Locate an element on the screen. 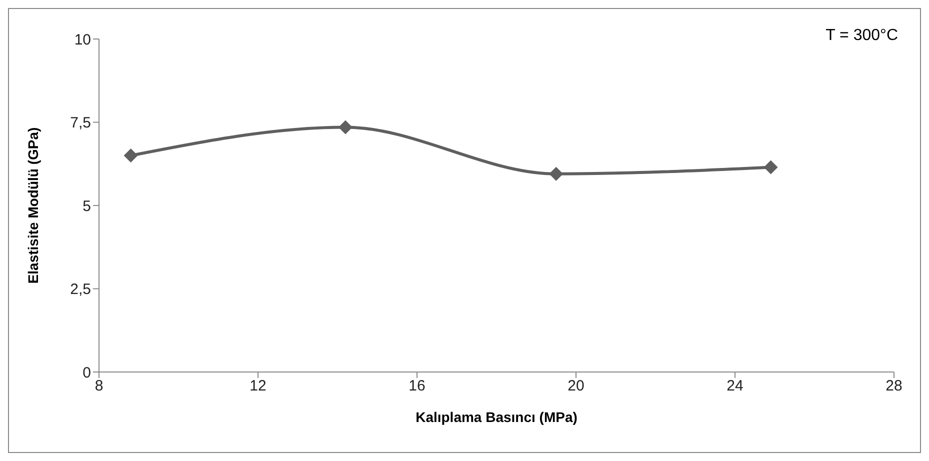  y-tick-label: 10 is located at coordinates (82, 39).